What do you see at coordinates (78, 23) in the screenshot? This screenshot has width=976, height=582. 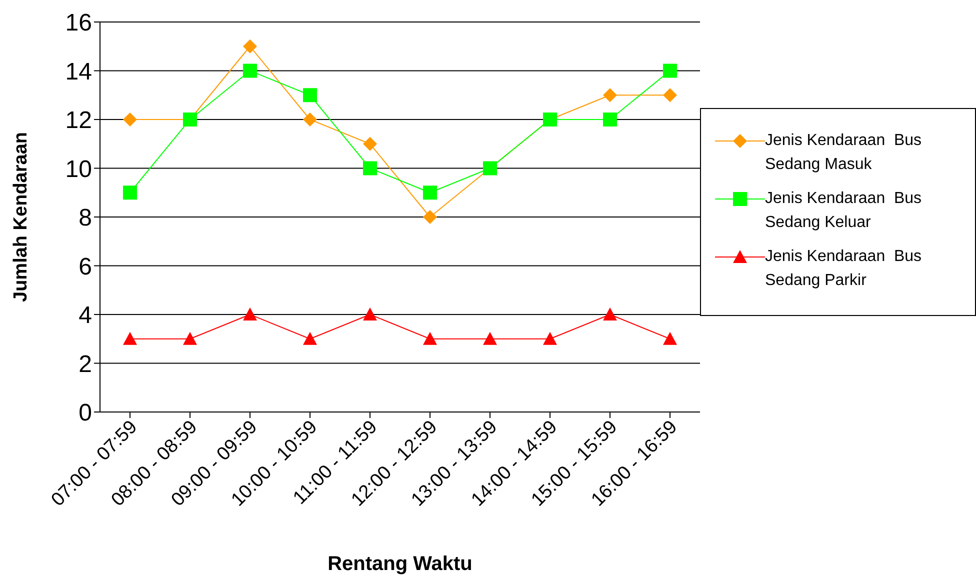 I see `y-tick-label: 16` at bounding box center [78, 23].